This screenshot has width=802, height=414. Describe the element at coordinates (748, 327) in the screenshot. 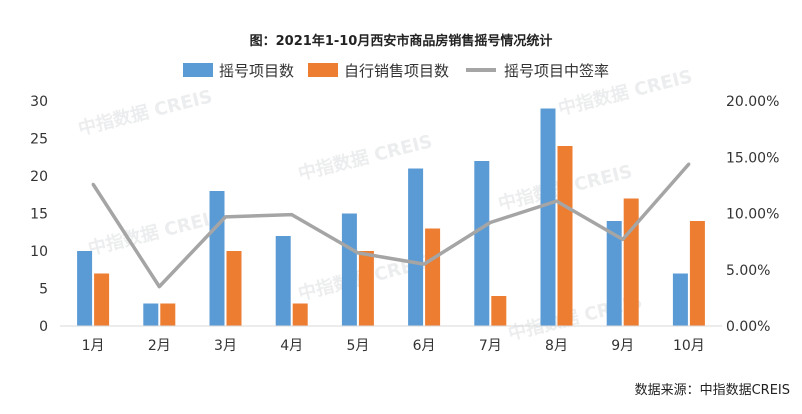

I see `right-tick-label: 0.00%` at that location.